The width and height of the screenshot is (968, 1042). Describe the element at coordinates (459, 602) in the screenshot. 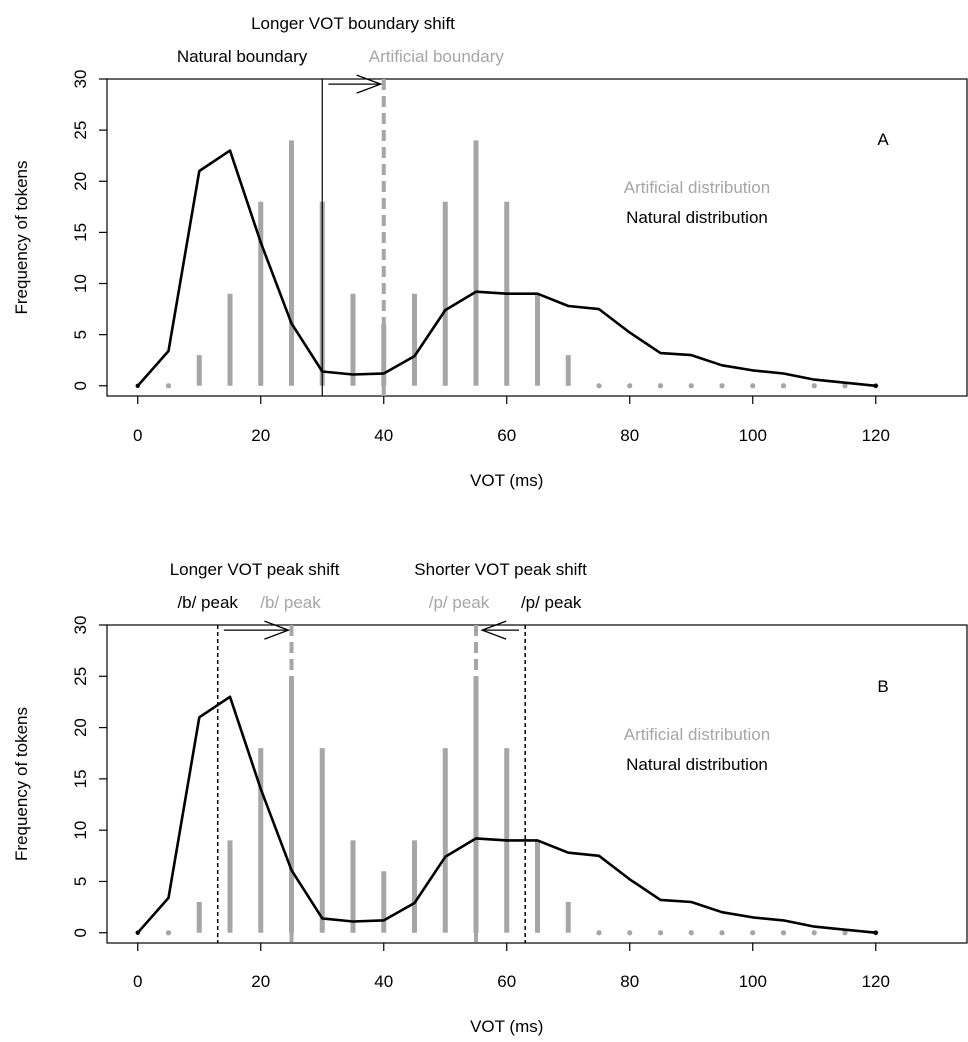

I see `p-peak-artificial-label: /p/ peak` at that location.